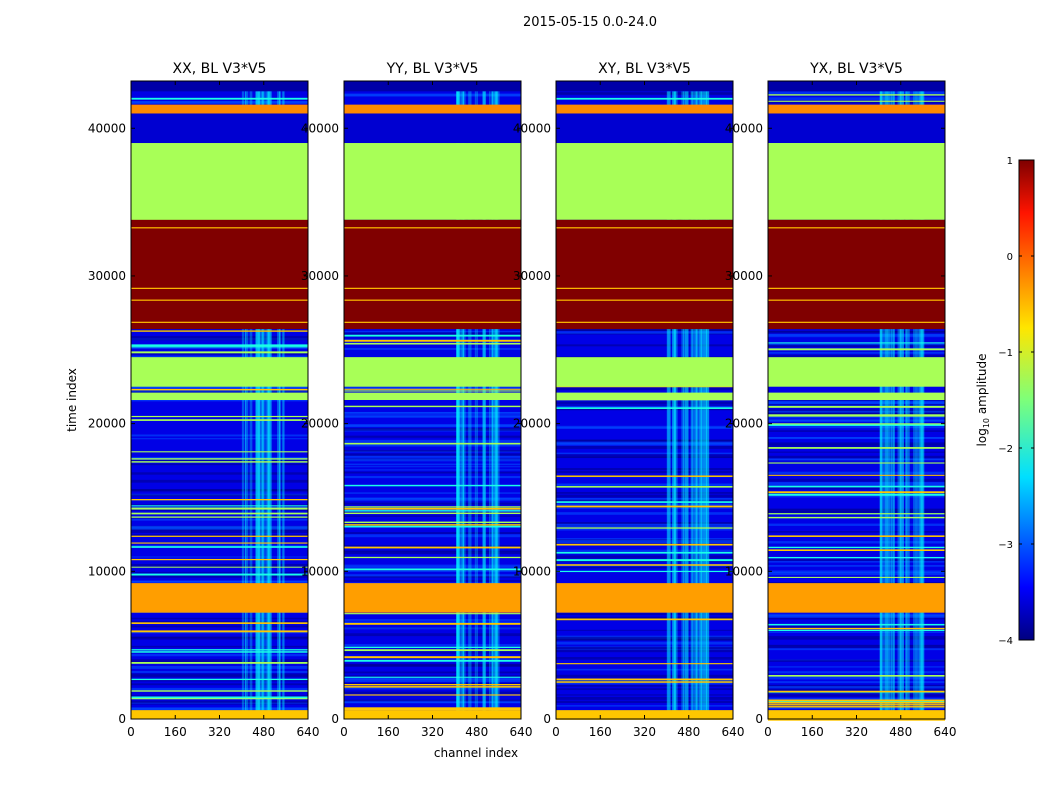 Image resolution: width=1050 pixels, height=800 pixels. I want to click on y-tick-label: 40000, so click(107, 128).